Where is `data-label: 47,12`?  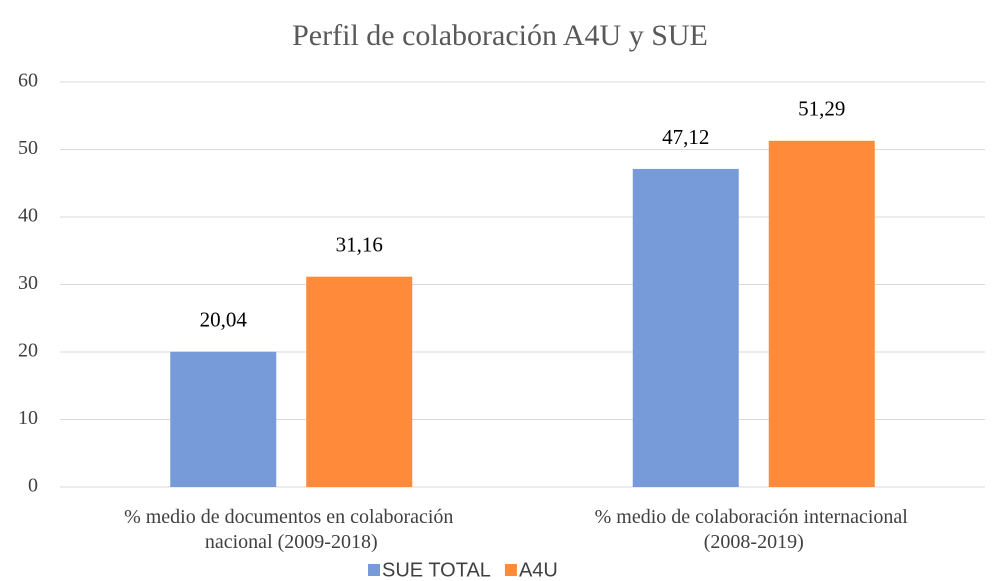 data-label: 47,12 is located at coordinates (685, 137).